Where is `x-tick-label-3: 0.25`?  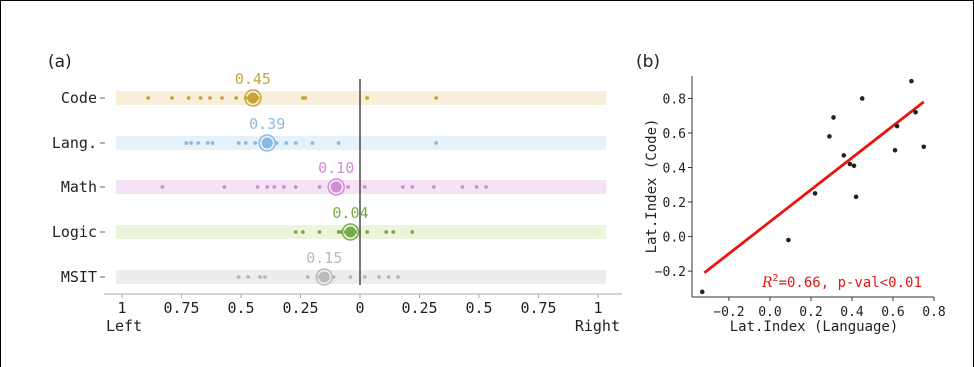 x-tick-label-3: 0.25 is located at coordinates (300, 308).